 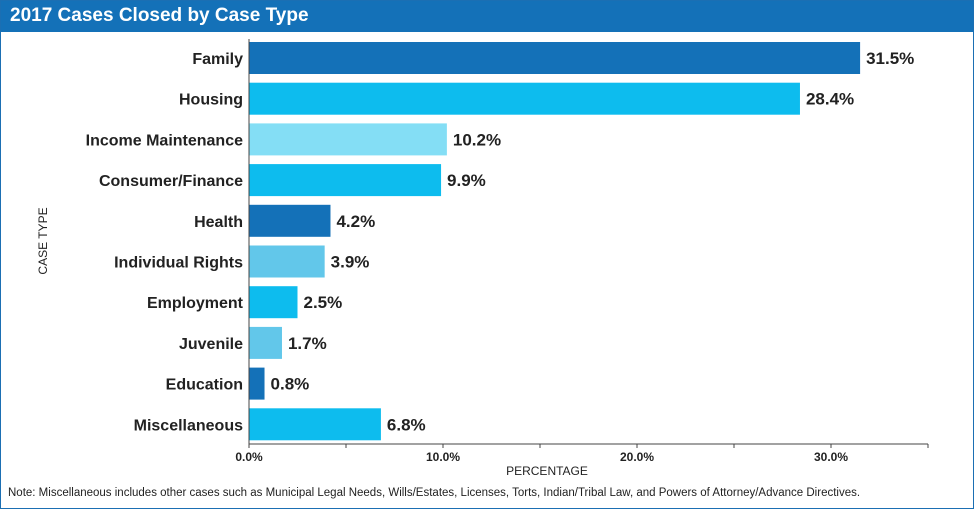 What do you see at coordinates (211, 344) in the screenshot?
I see `category-label: Juvenile` at bounding box center [211, 344].